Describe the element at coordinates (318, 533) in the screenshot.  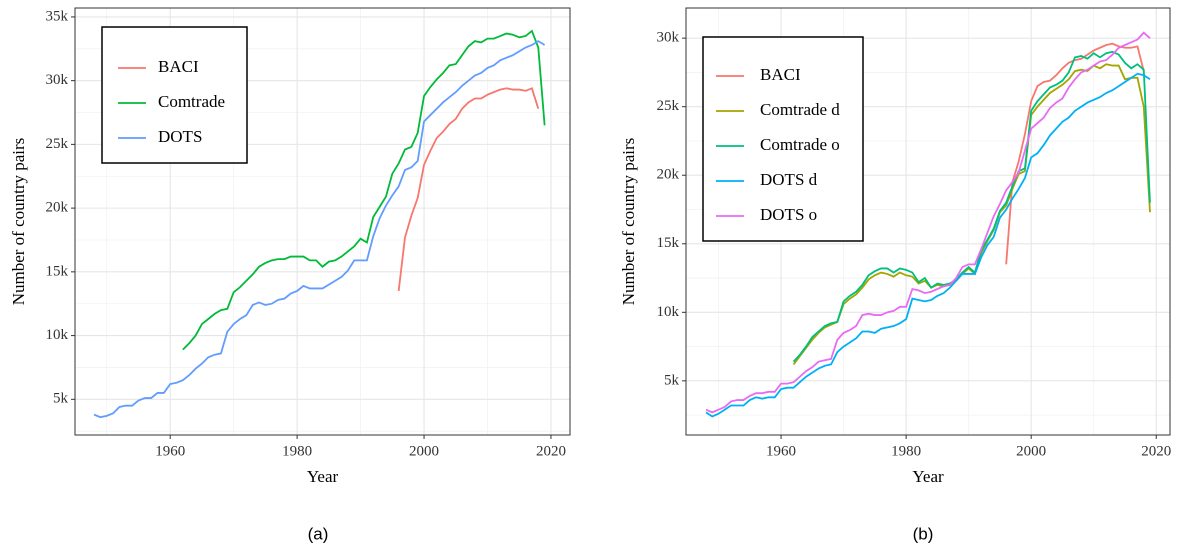
I see `caption: (a)` at that location.